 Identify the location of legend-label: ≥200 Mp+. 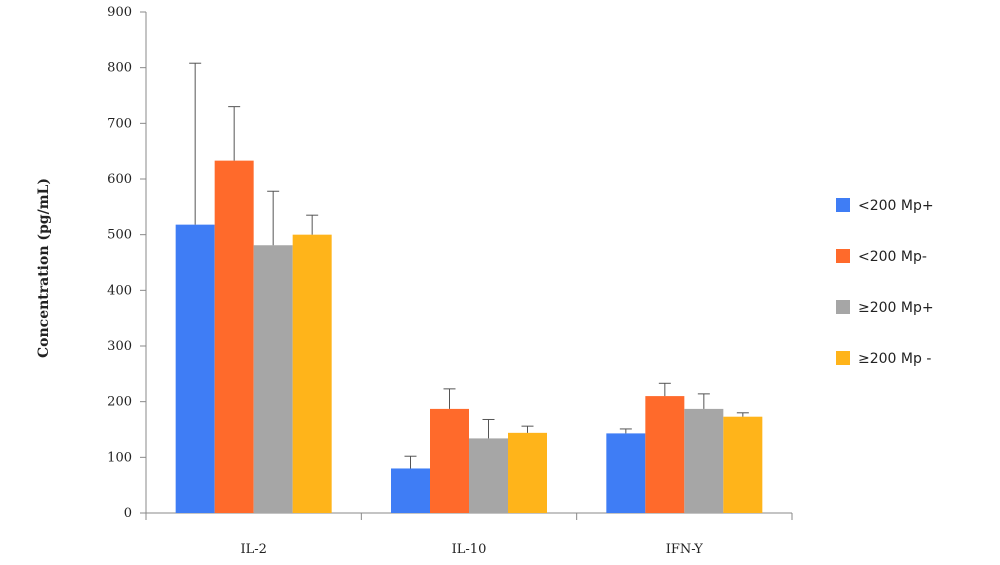
(896, 308).